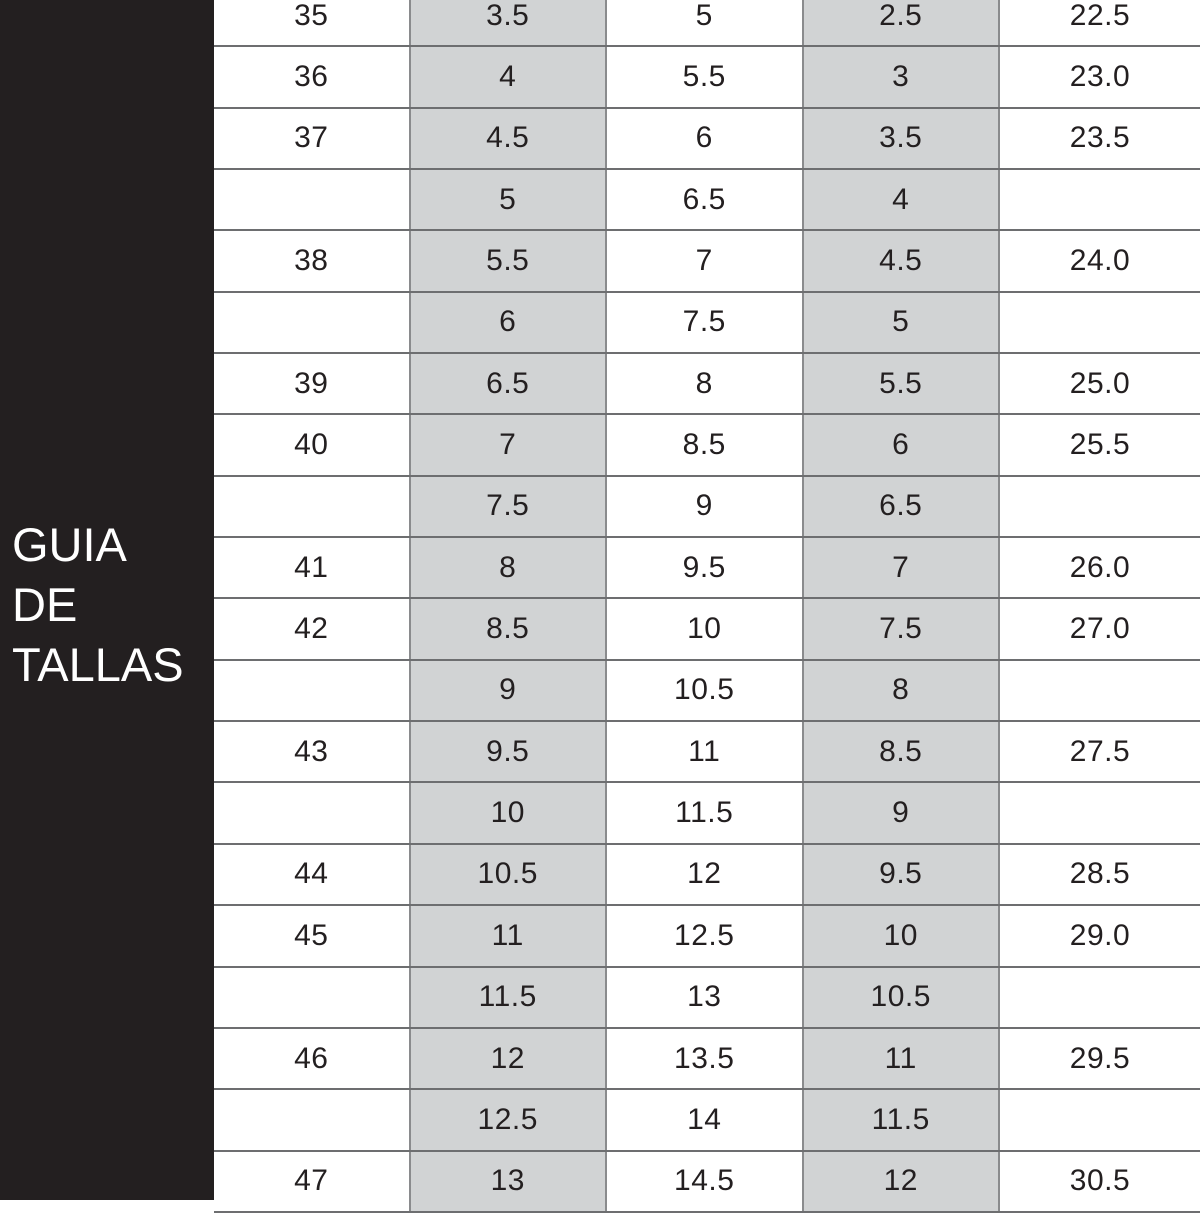 This screenshot has width=1200, height=1213. I want to click on table-row: 39 6.5 8 5.5 25.0, so click(707, 385).